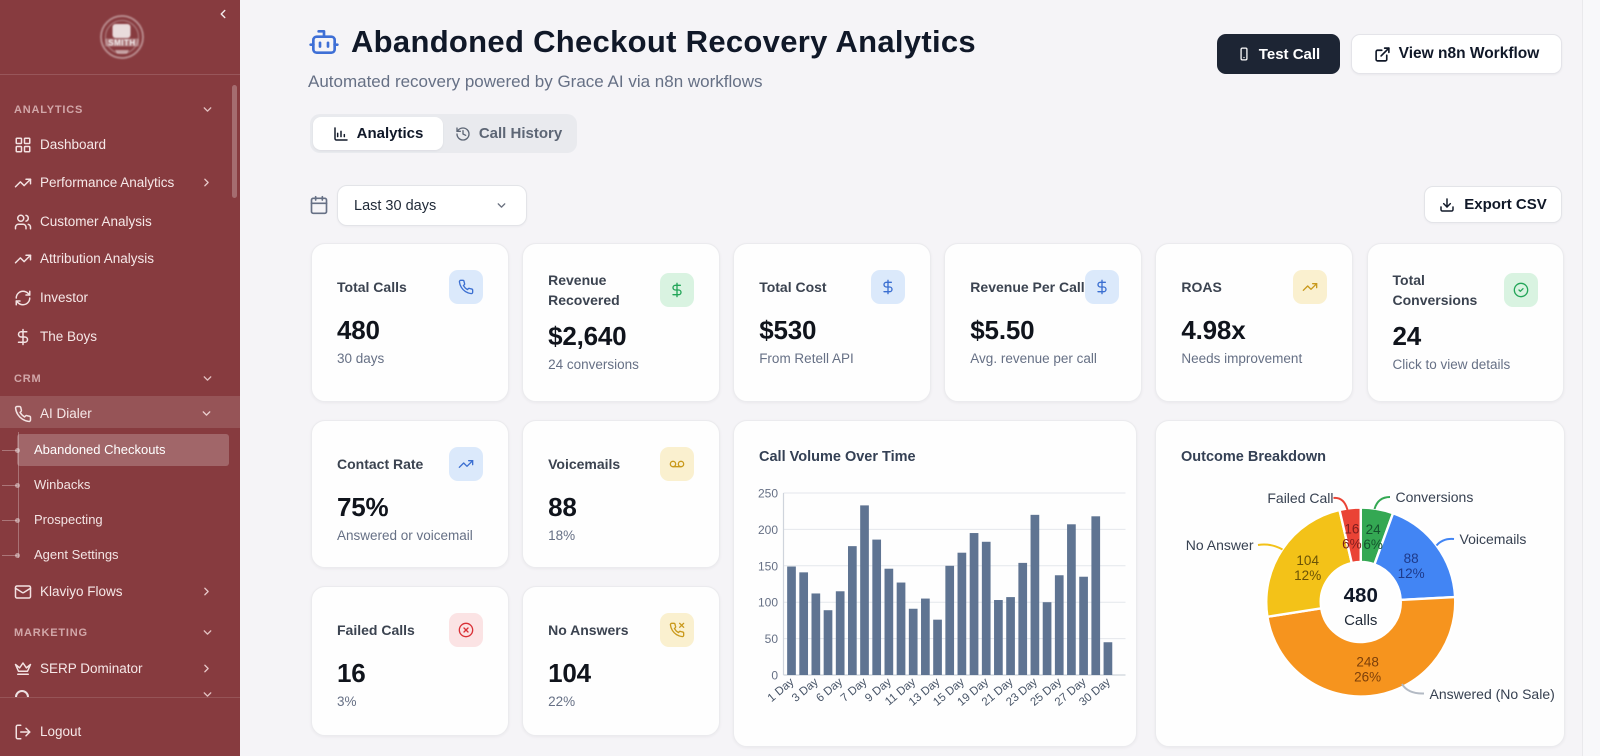 The image size is (1600, 756). I want to click on svg-text: 100, so click(768, 603).